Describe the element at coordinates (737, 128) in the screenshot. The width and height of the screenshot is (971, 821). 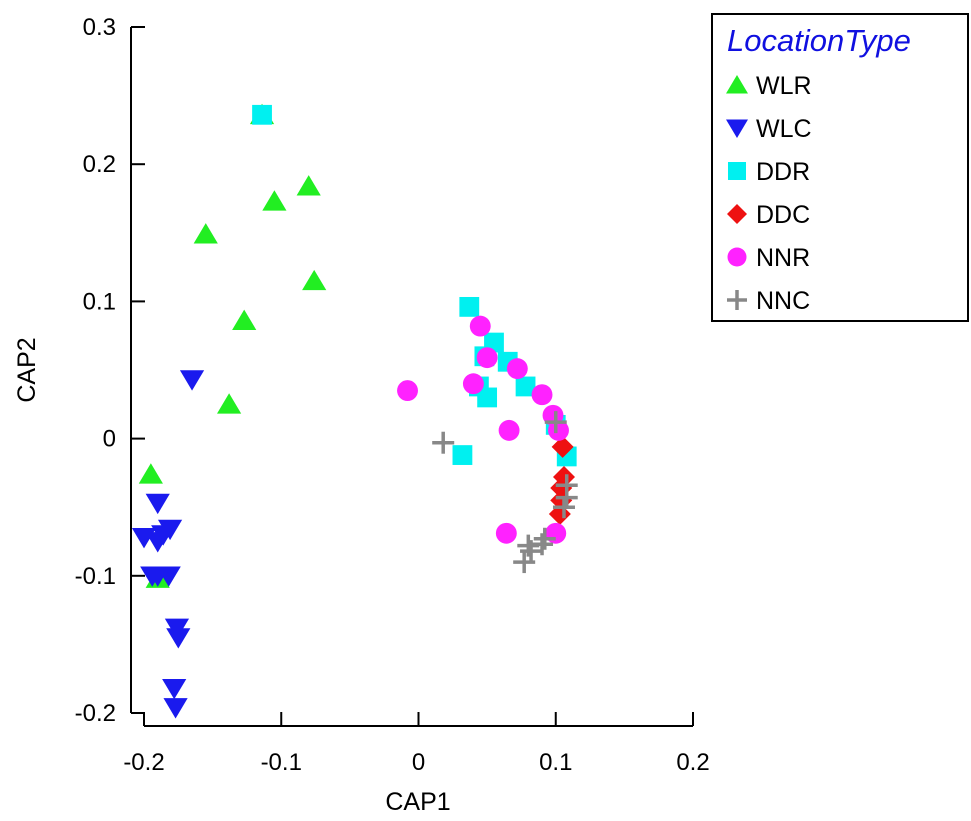
I see `legend-marker-wlc` at that location.